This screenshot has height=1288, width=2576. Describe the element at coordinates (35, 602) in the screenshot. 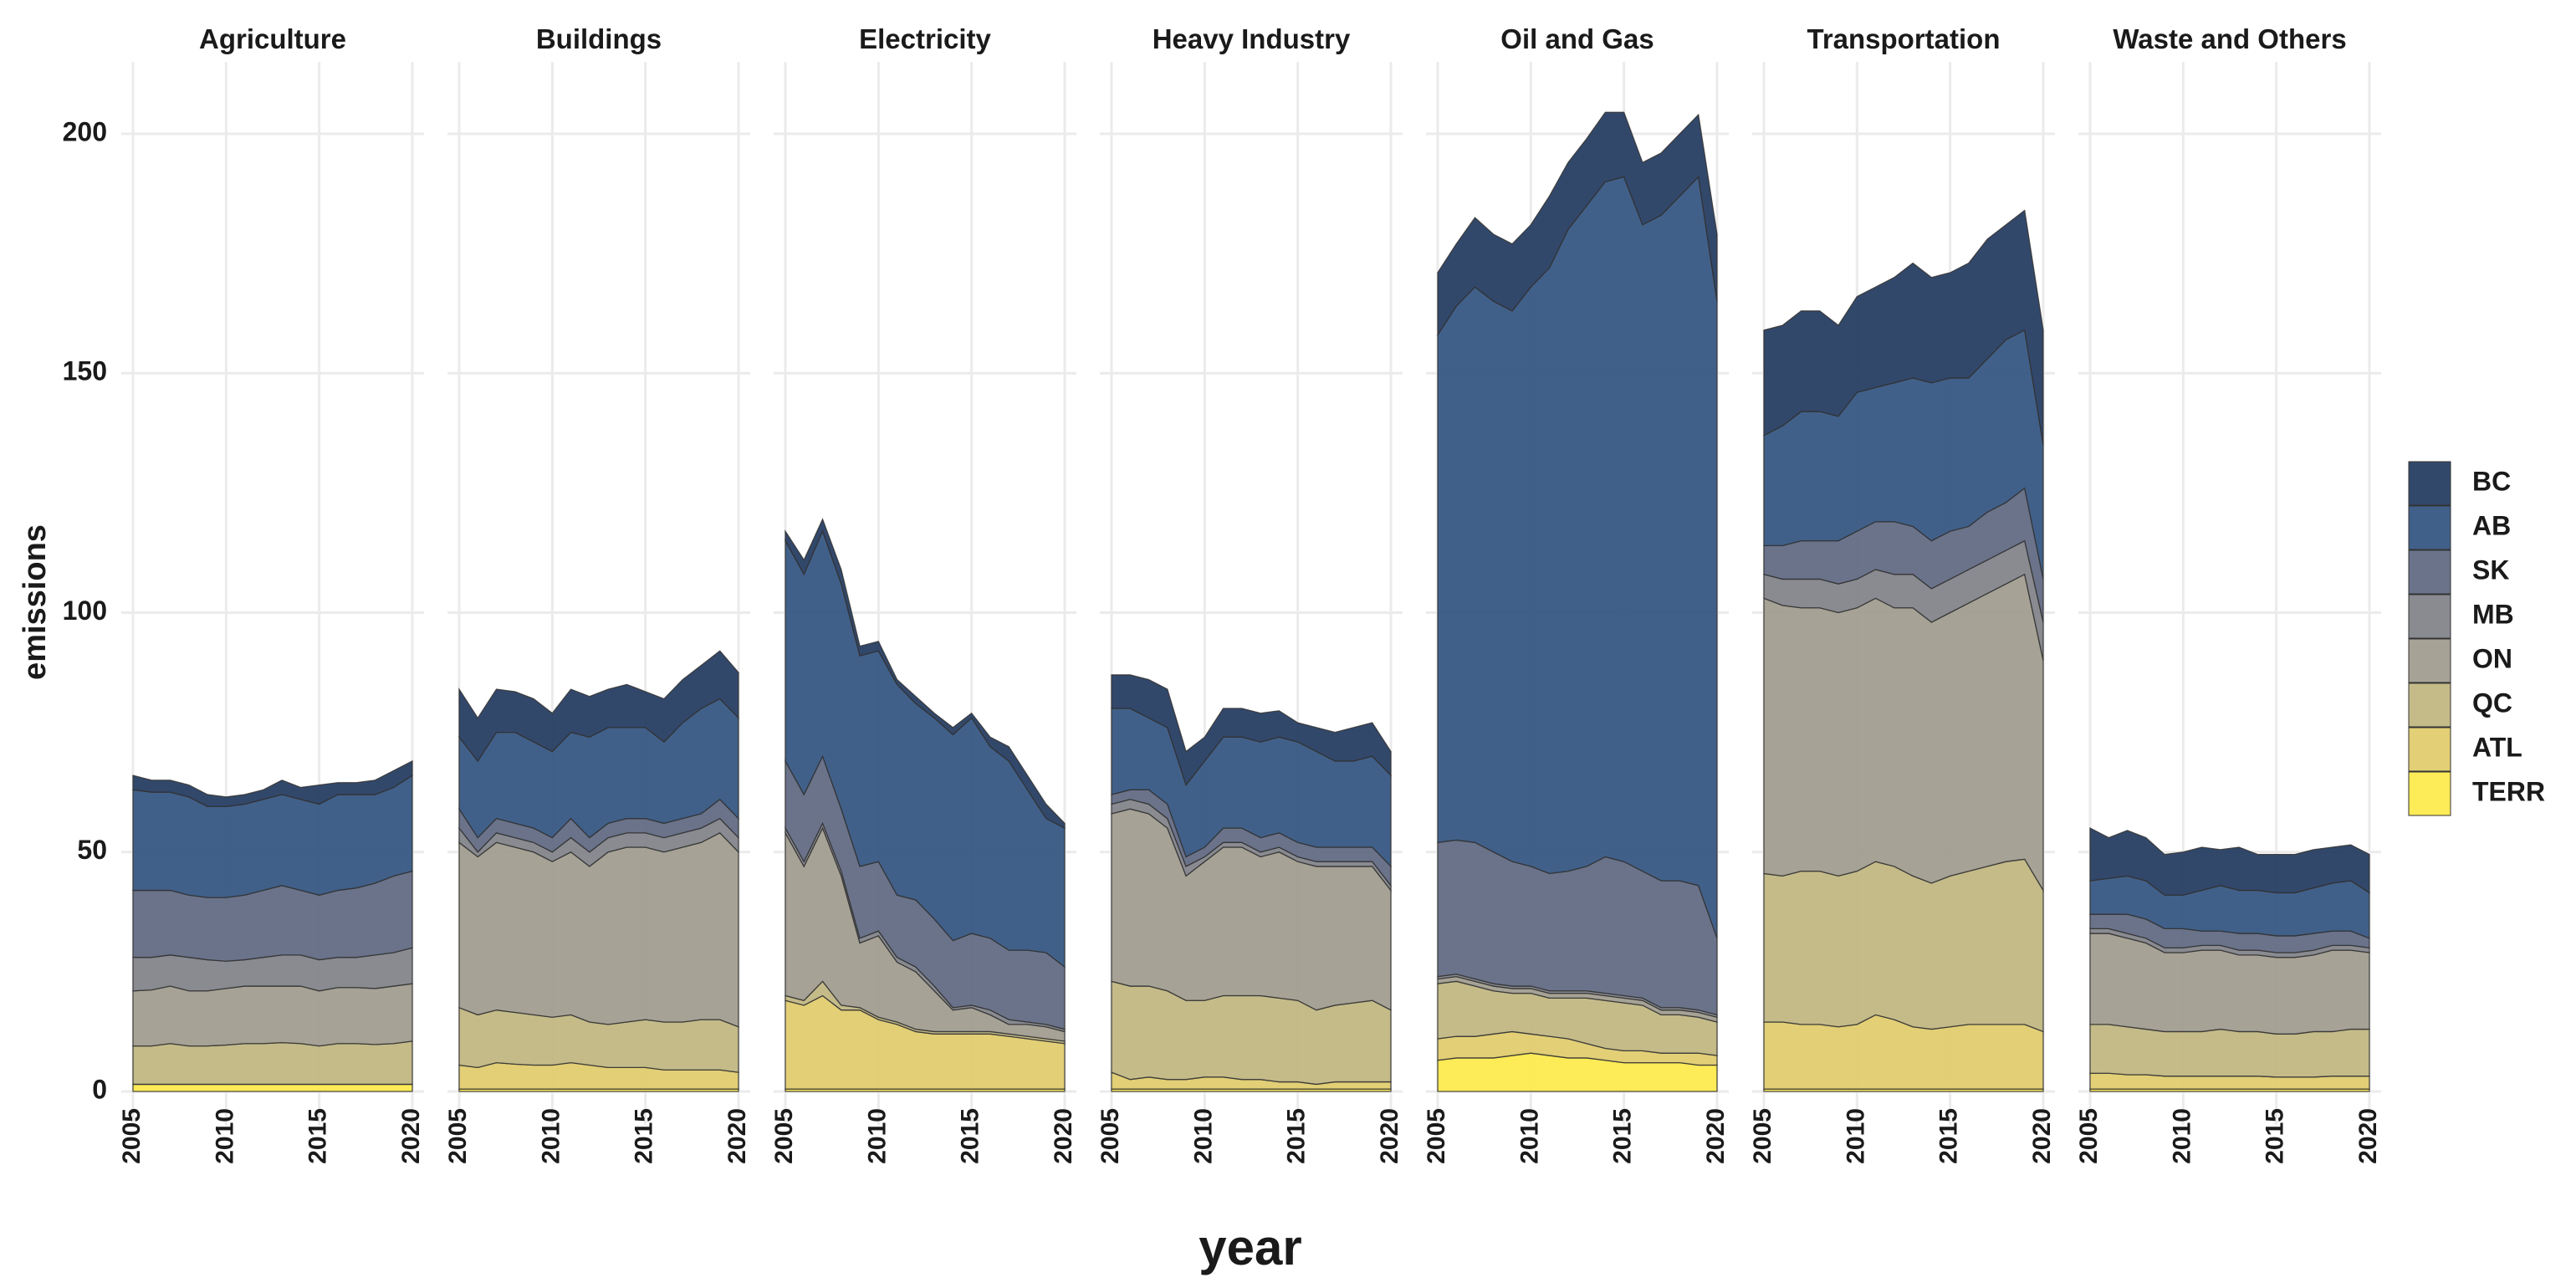

I see `y-axis-title: emissions` at that location.